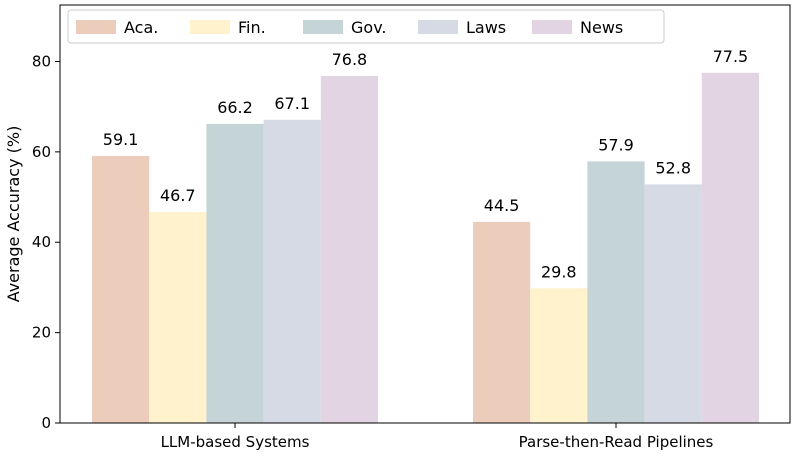  I want to click on y-tick-label: 0, so click(46, 423).